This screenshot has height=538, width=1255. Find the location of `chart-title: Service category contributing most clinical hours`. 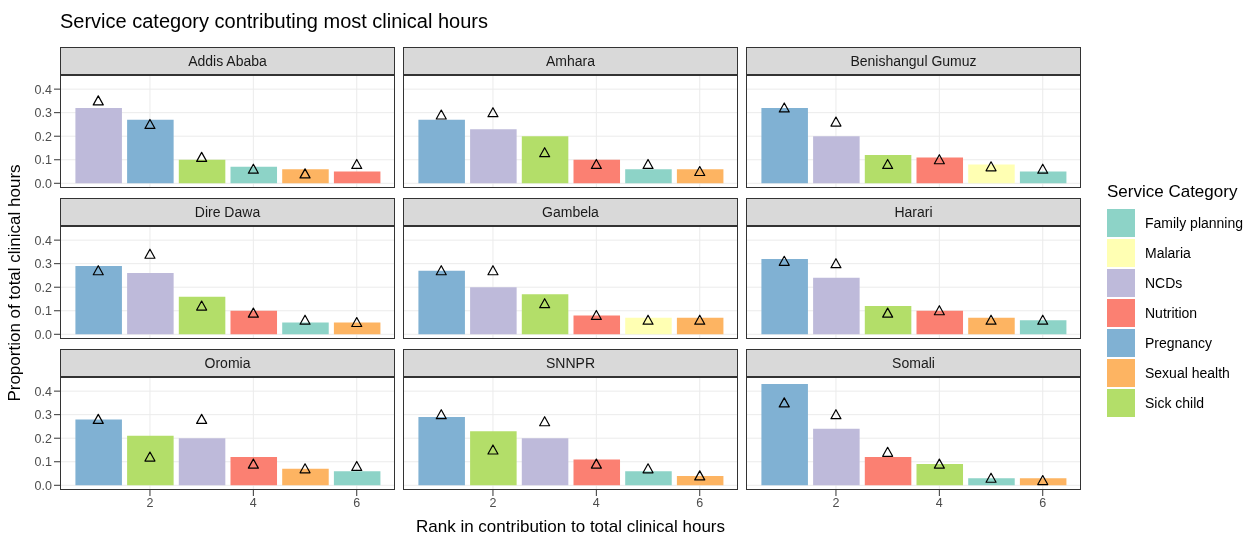

chart-title: Service category contributing most clinical hours is located at coordinates (274, 21).